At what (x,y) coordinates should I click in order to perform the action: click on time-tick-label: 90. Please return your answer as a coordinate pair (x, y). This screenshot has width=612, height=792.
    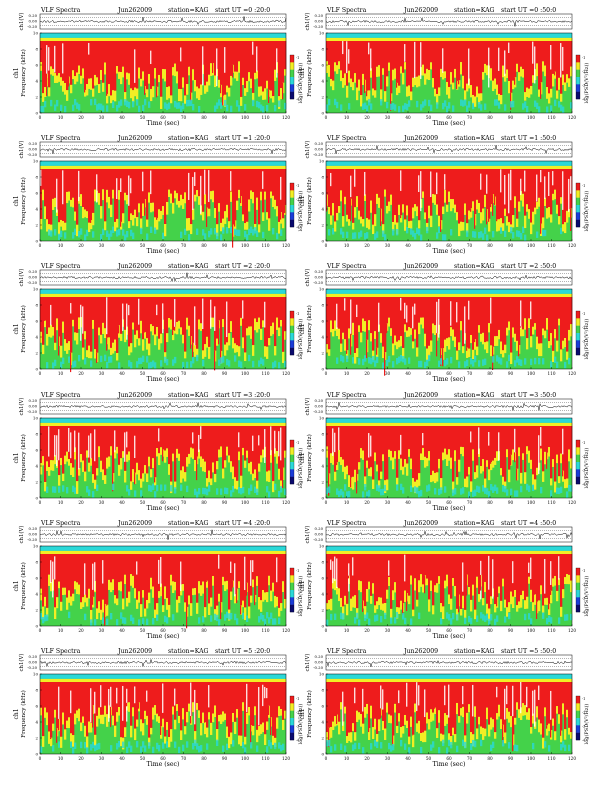
    Looking at the image, I should click on (225, 245).